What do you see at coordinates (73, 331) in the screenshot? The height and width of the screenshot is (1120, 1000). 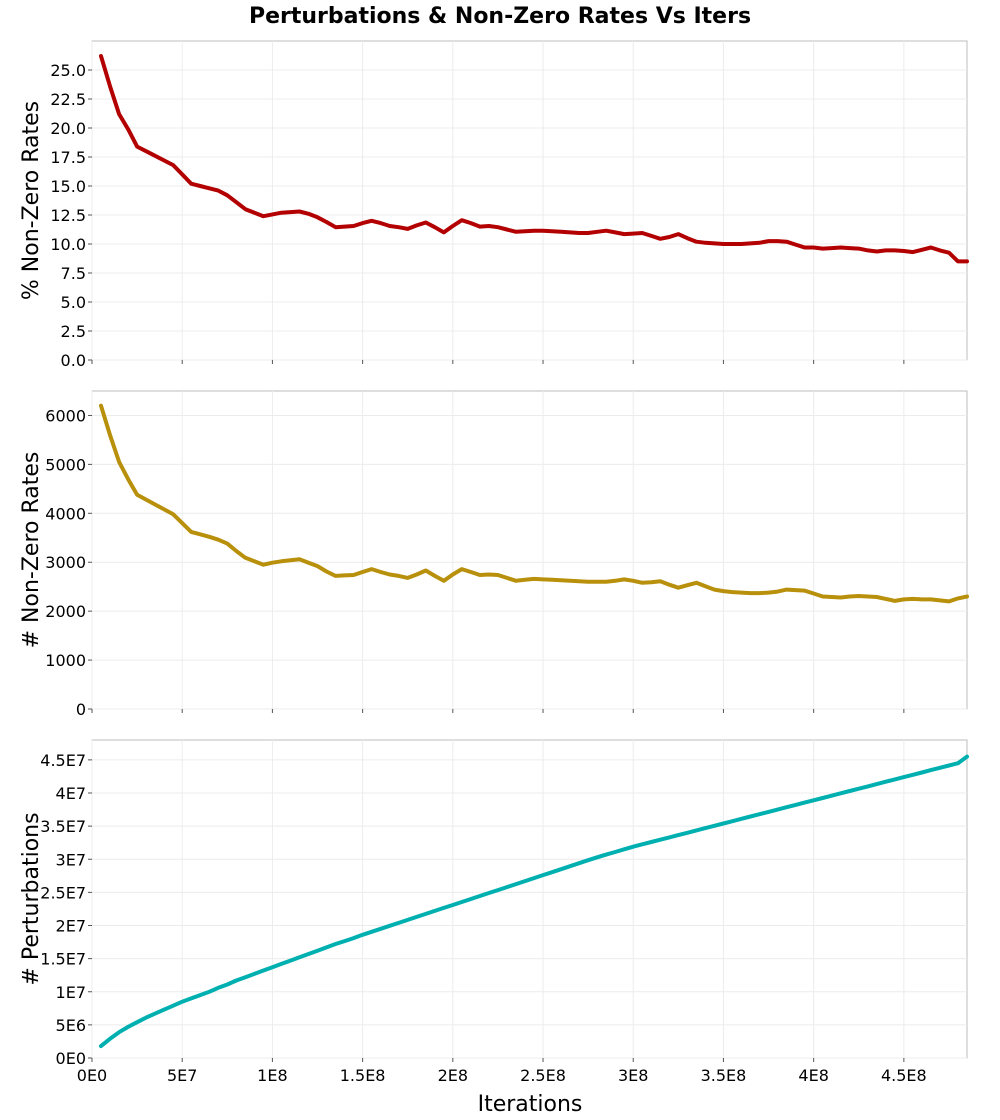 I see `y-tick-label: 2.5` at bounding box center [73, 331].